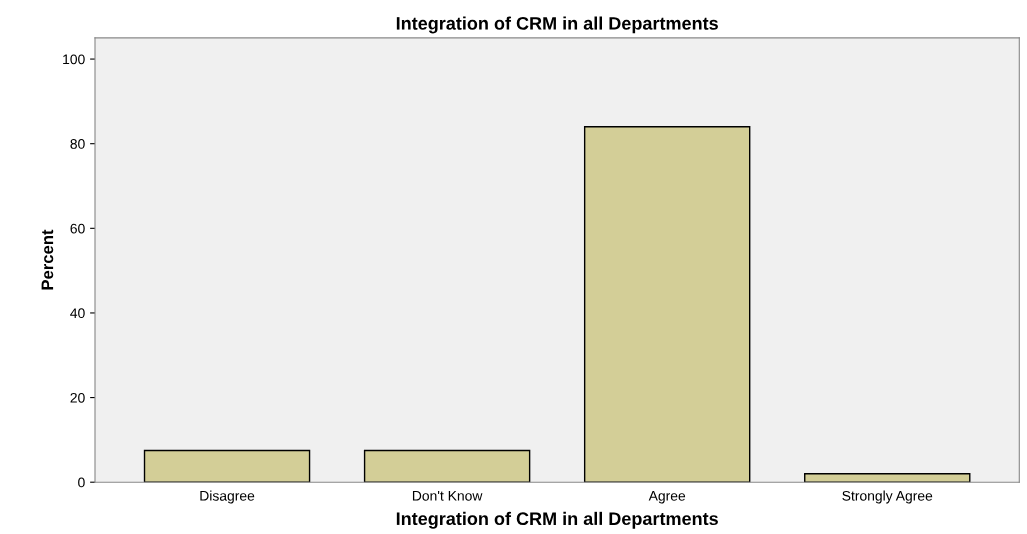 This screenshot has width=1027, height=534. I want to click on chart-title: Integration of CRM in all Departments, so click(557, 25).